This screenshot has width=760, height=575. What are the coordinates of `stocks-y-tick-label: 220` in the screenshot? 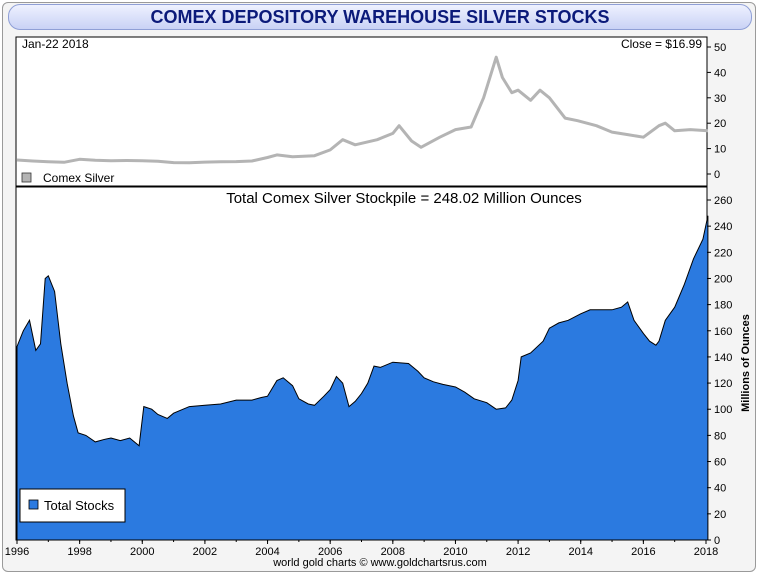 It's located at (723, 253).